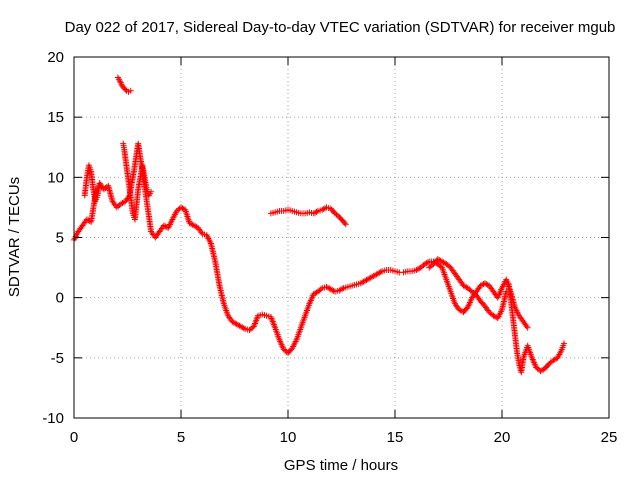  What do you see at coordinates (181, 437) in the screenshot?
I see `x-tick-label: 5` at bounding box center [181, 437].